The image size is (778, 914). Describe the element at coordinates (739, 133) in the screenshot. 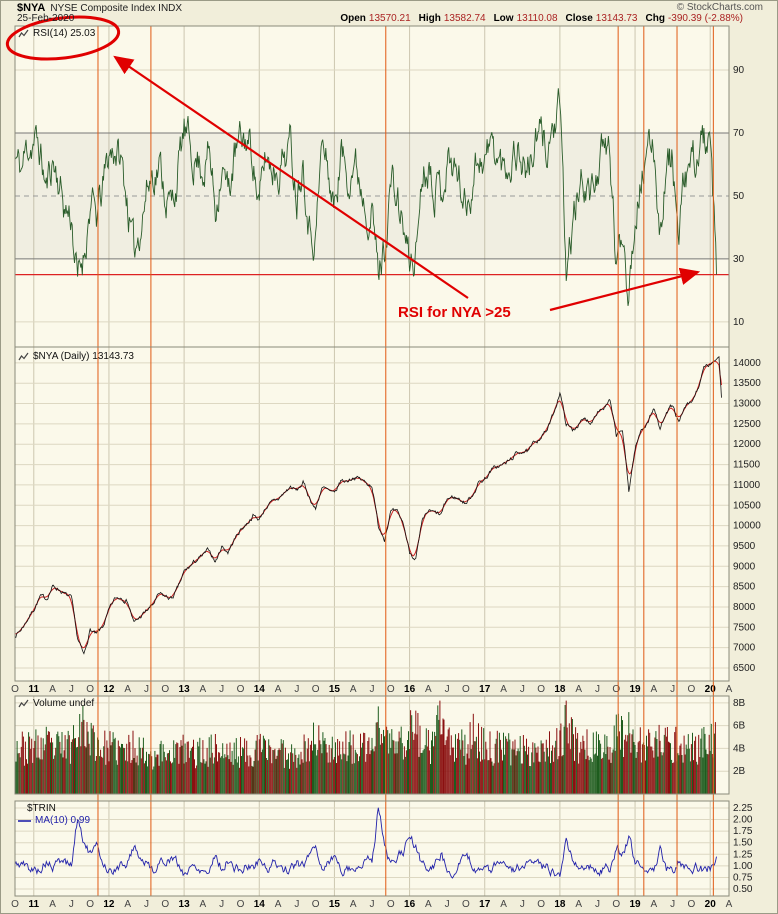

I see `y-tick-label: 70` at that location.